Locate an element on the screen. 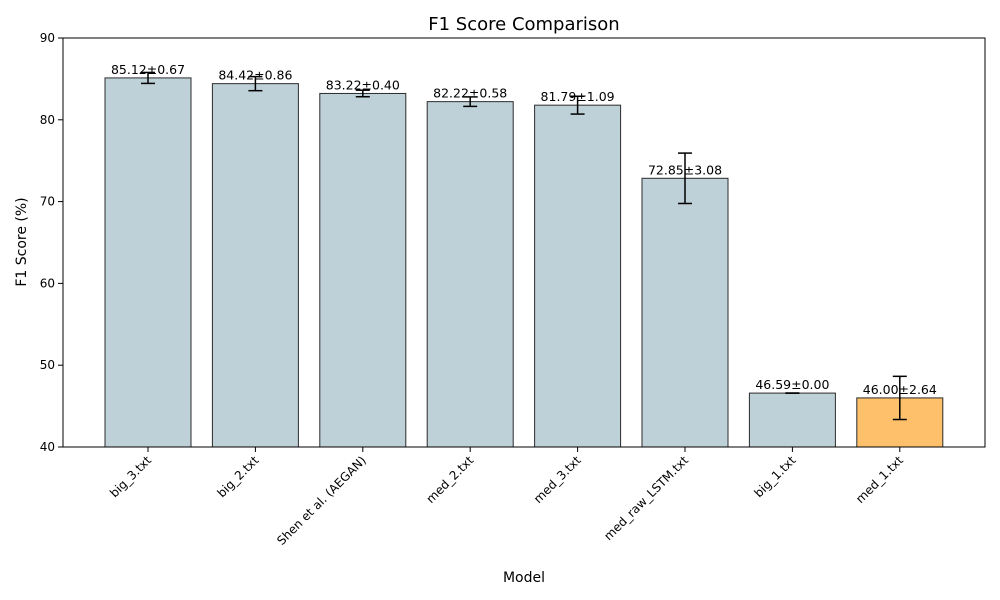 This screenshot has width=1000, height=600. data-label: 81.79±1.09 is located at coordinates (578, 96).